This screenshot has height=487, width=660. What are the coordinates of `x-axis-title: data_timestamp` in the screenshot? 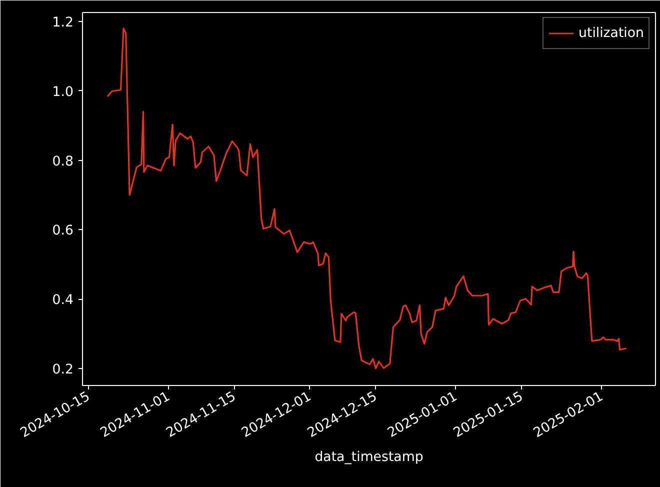 It's located at (369, 457).